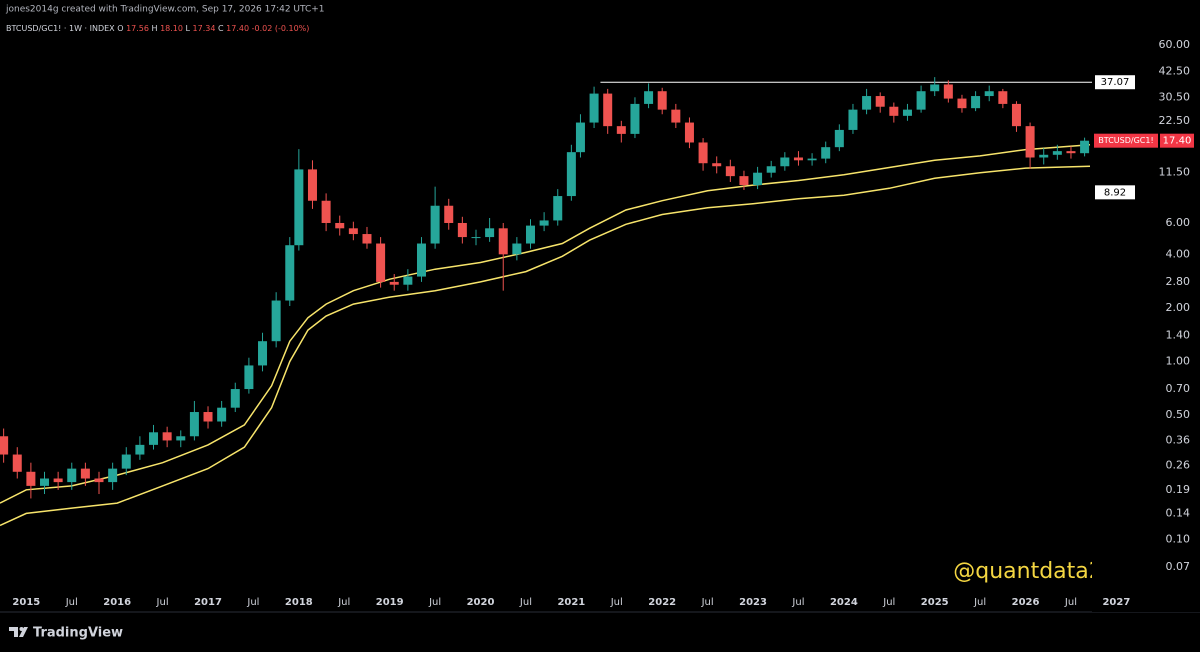 This screenshot has width=1200, height=652. Describe the element at coordinates (78, 633) in the screenshot. I see `brand: TradingView` at that location.